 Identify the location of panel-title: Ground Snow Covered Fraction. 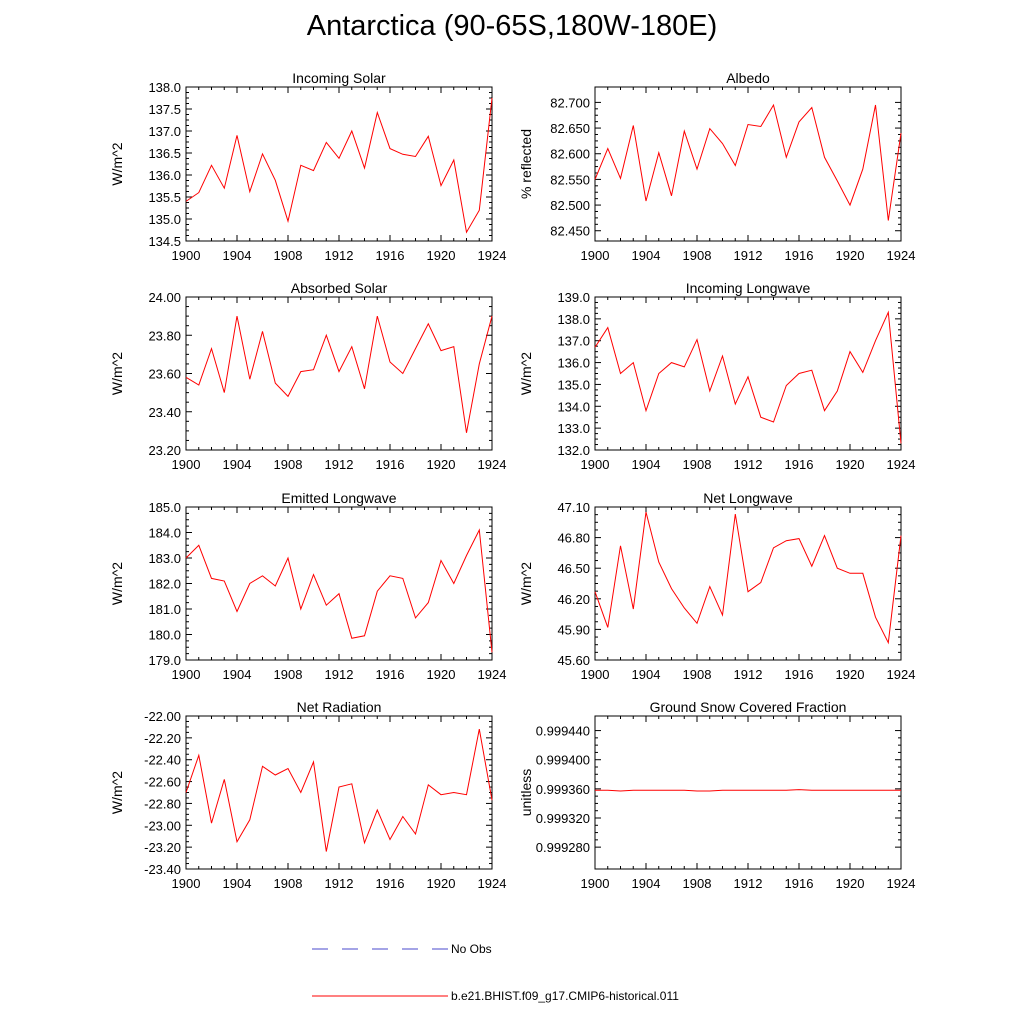
(748, 707).